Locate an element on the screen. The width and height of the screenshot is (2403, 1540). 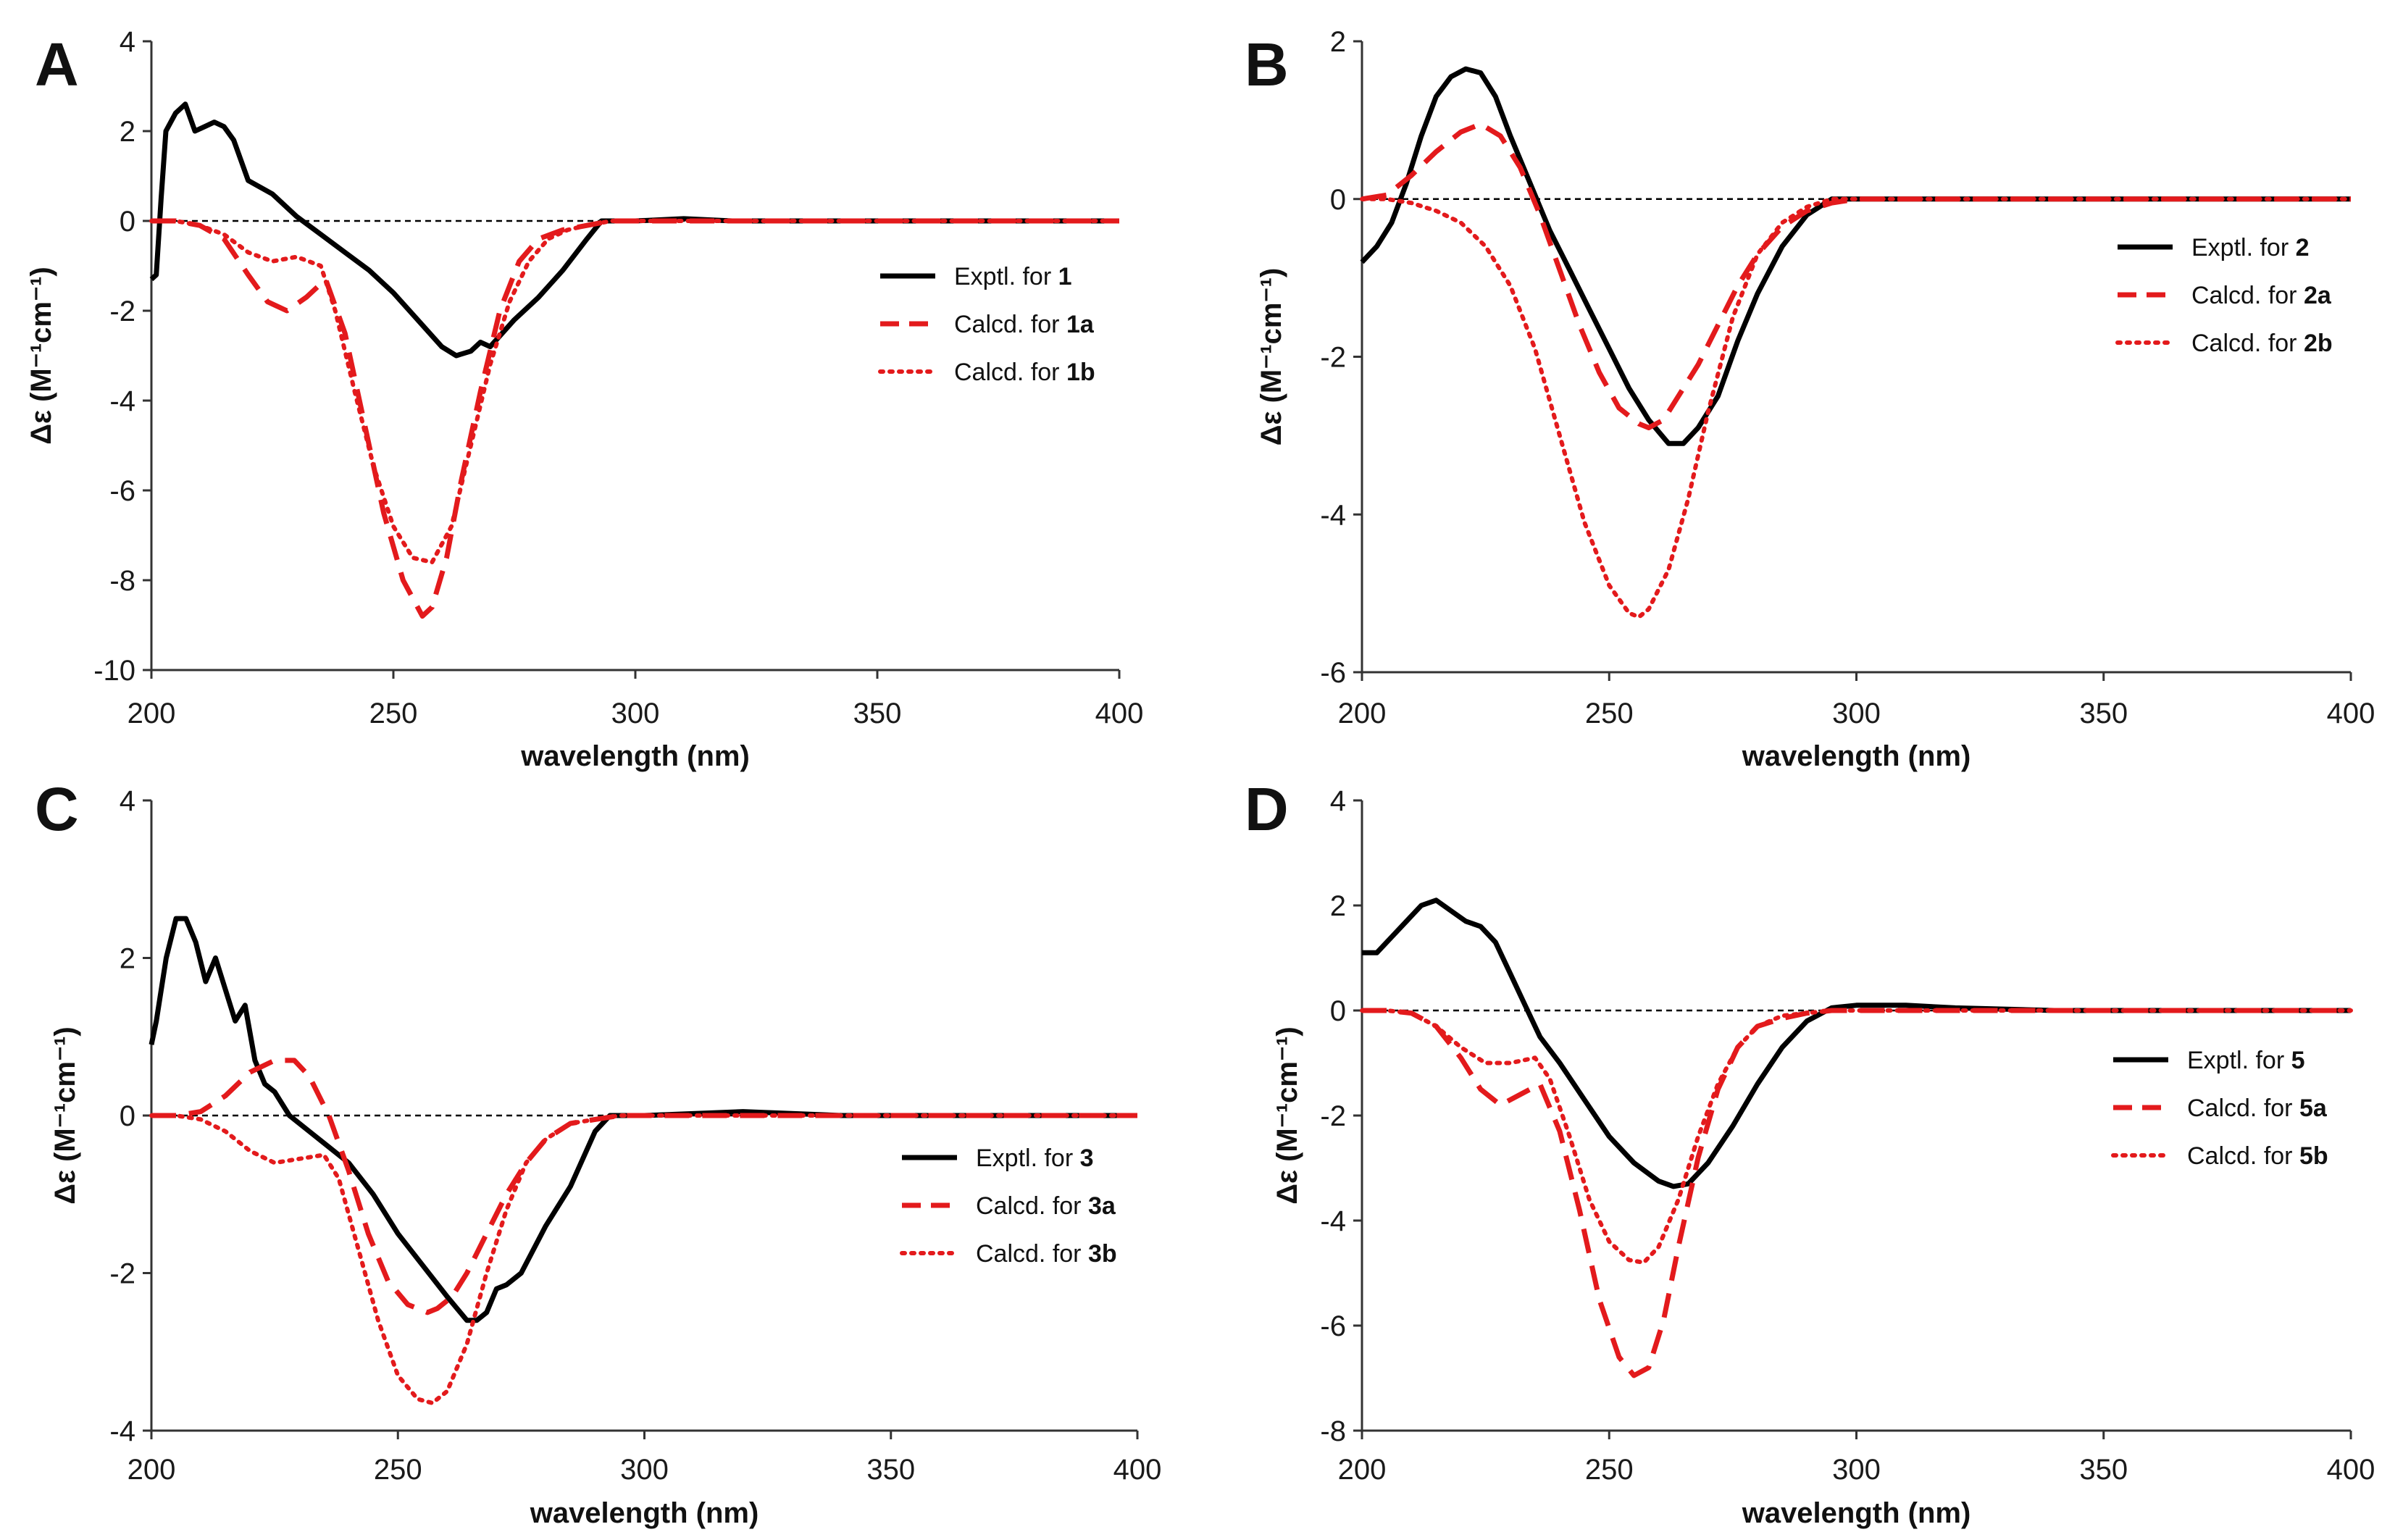
legend-compound: 3 is located at coordinates (1087, 1158).